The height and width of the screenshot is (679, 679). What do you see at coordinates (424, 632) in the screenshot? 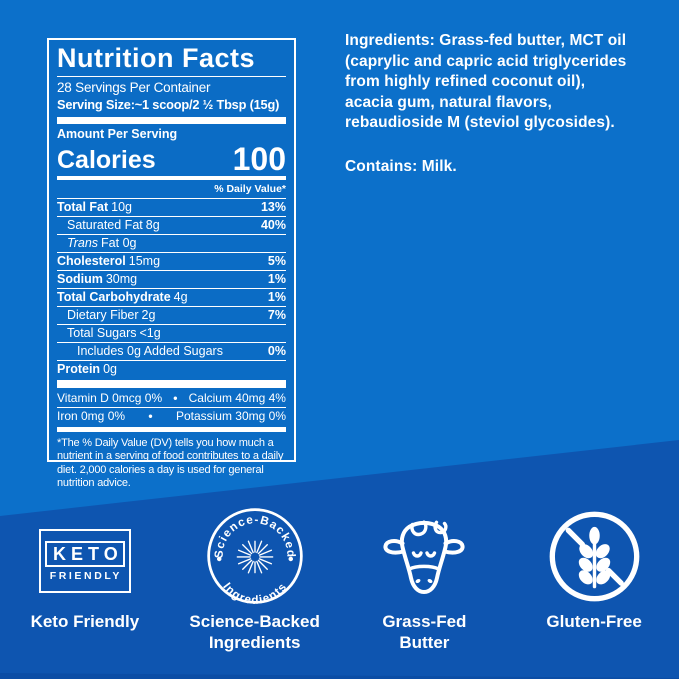
I see `badge-caption: Grass-Fed Butter` at bounding box center [424, 632].